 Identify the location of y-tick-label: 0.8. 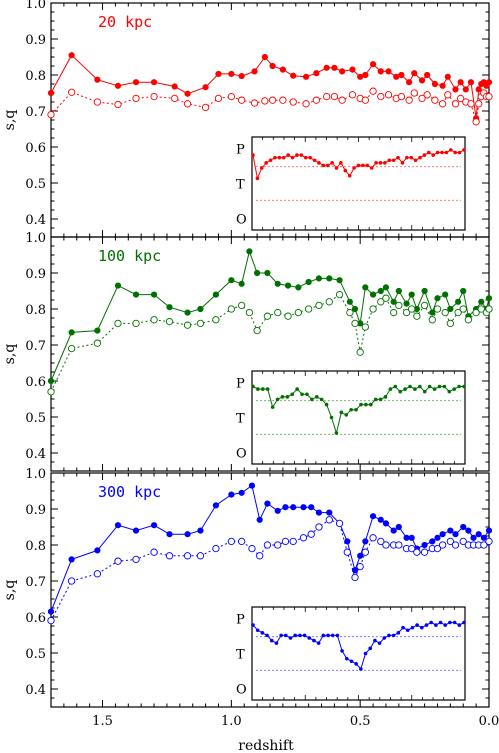
(35, 546).